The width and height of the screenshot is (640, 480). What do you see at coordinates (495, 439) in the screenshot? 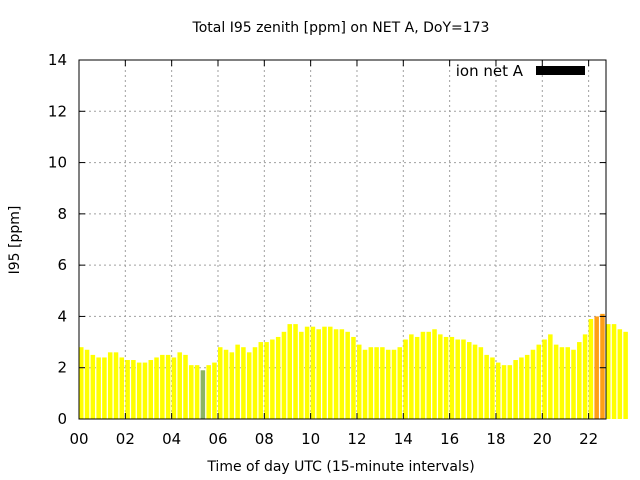
I see `x-tick-label: 18` at bounding box center [495, 439].